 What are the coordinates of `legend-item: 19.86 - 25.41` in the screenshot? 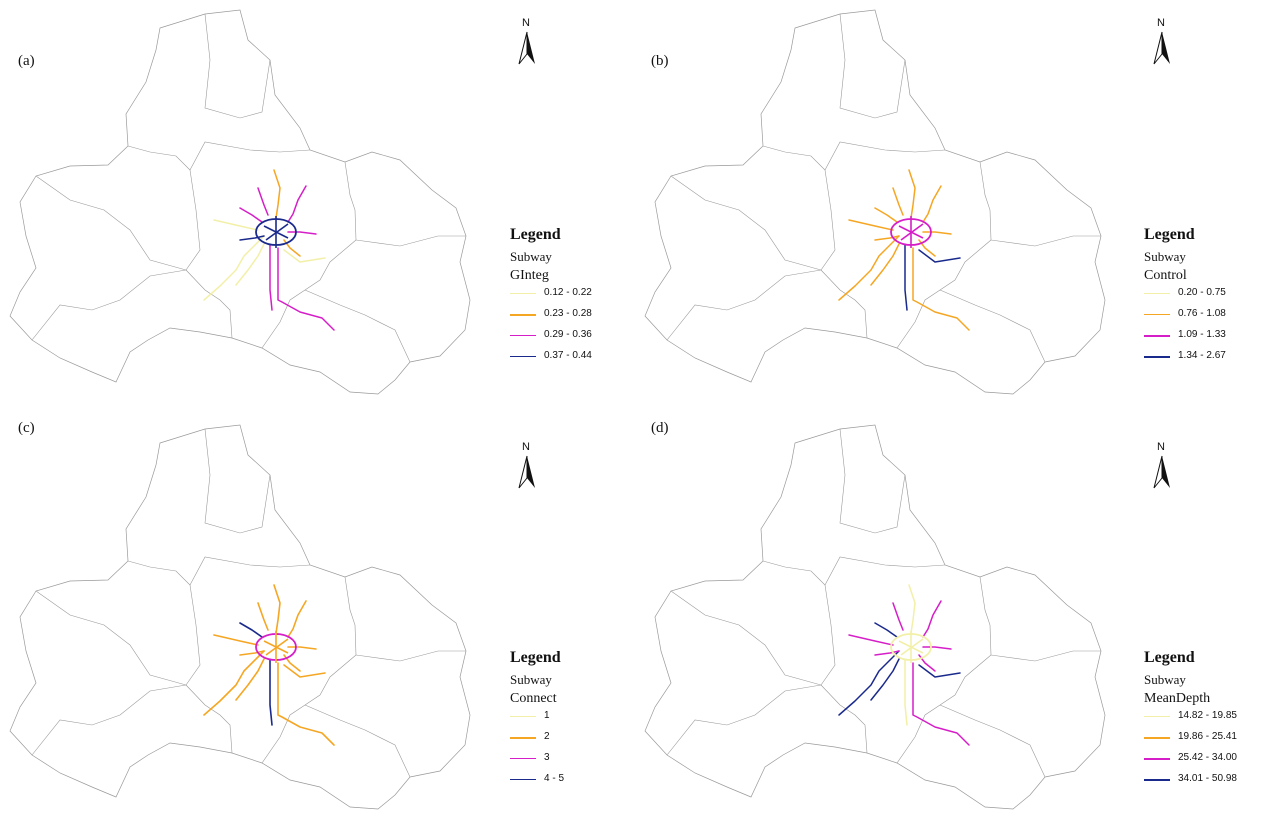 It's located at (1190, 739).